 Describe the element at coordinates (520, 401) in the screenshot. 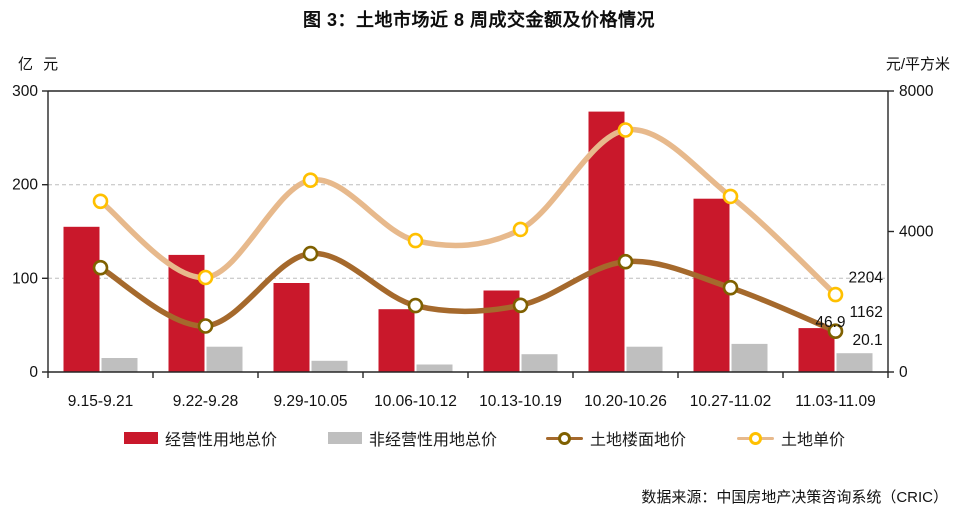

I see `x-category-label: 10.13-10.19` at that location.